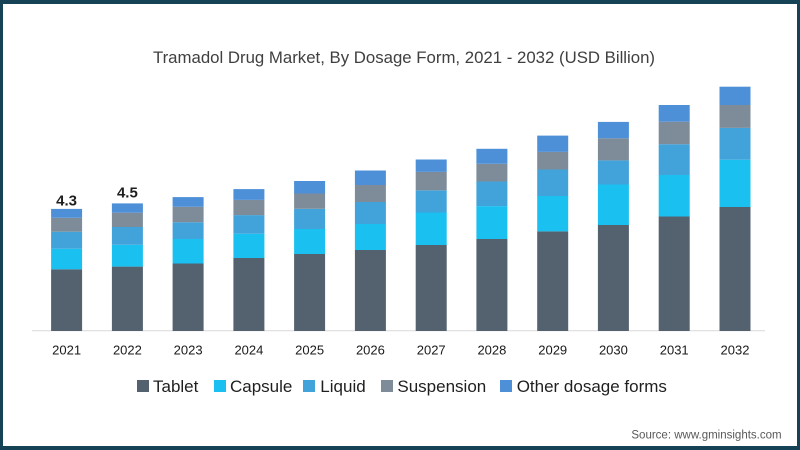 This screenshot has width=800, height=450. I want to click on svg-text: Capsule, so click(261, 386).